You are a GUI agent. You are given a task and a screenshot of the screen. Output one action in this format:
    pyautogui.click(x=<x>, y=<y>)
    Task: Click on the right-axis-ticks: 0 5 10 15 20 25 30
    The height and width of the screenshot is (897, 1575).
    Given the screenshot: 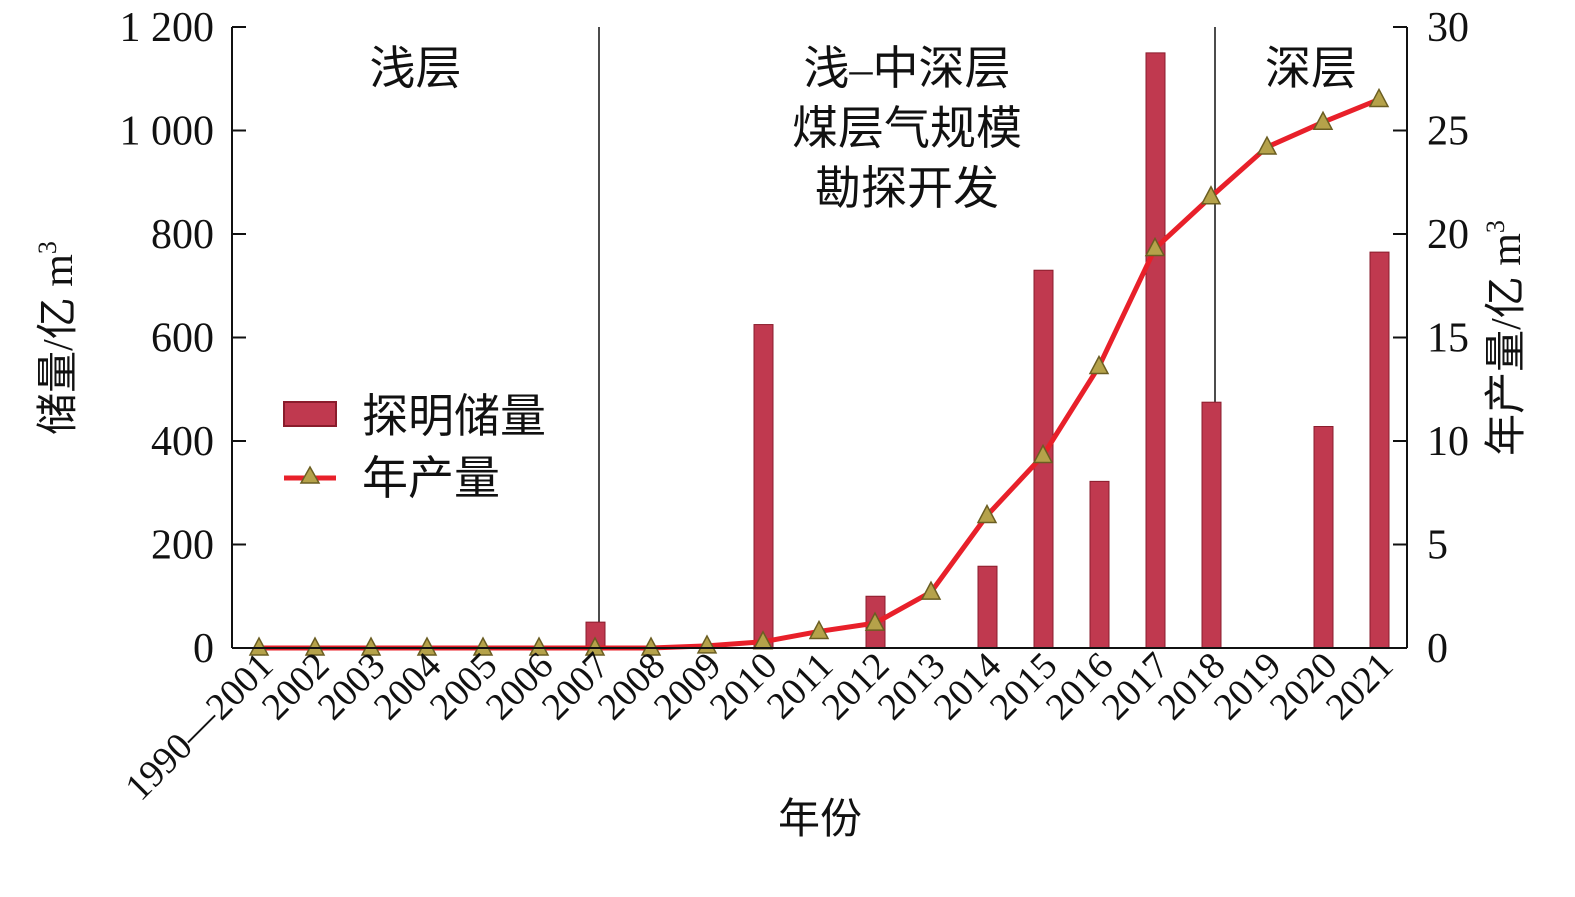 What is the action you would take?
    pyautogui.click(x=1431, y=338)
    